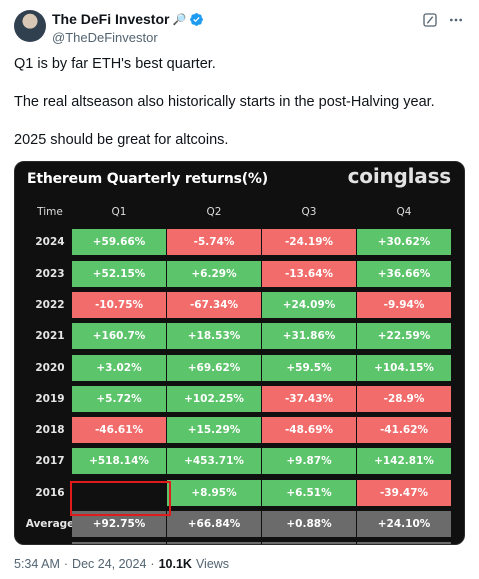 The height and width of the screenshot is (579, 479). What do you see at coordinates (309, 336) in the screenshot?
I see `return-cell: +31.86%` at bounding box center [309, 336].